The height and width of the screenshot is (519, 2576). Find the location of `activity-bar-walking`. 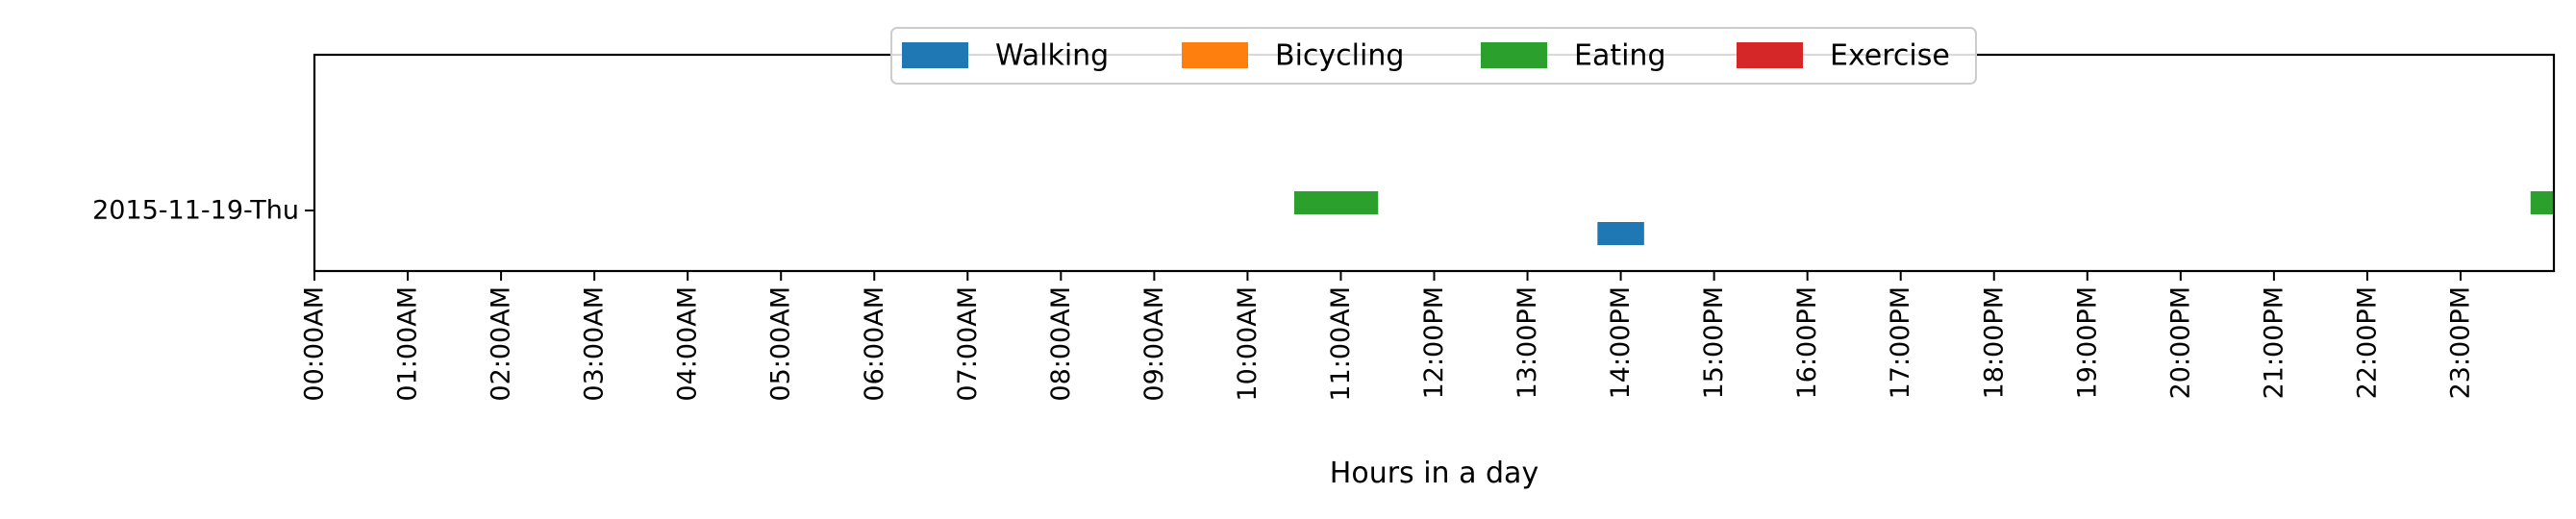

activity-bar-walking is located at coordinates (1620, 233).